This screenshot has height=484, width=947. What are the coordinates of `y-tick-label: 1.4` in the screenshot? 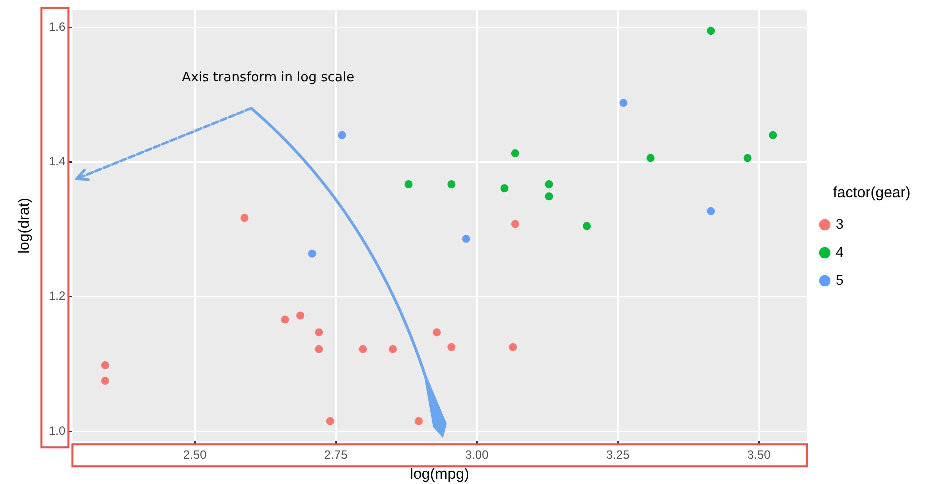 It's located at (57, 161).